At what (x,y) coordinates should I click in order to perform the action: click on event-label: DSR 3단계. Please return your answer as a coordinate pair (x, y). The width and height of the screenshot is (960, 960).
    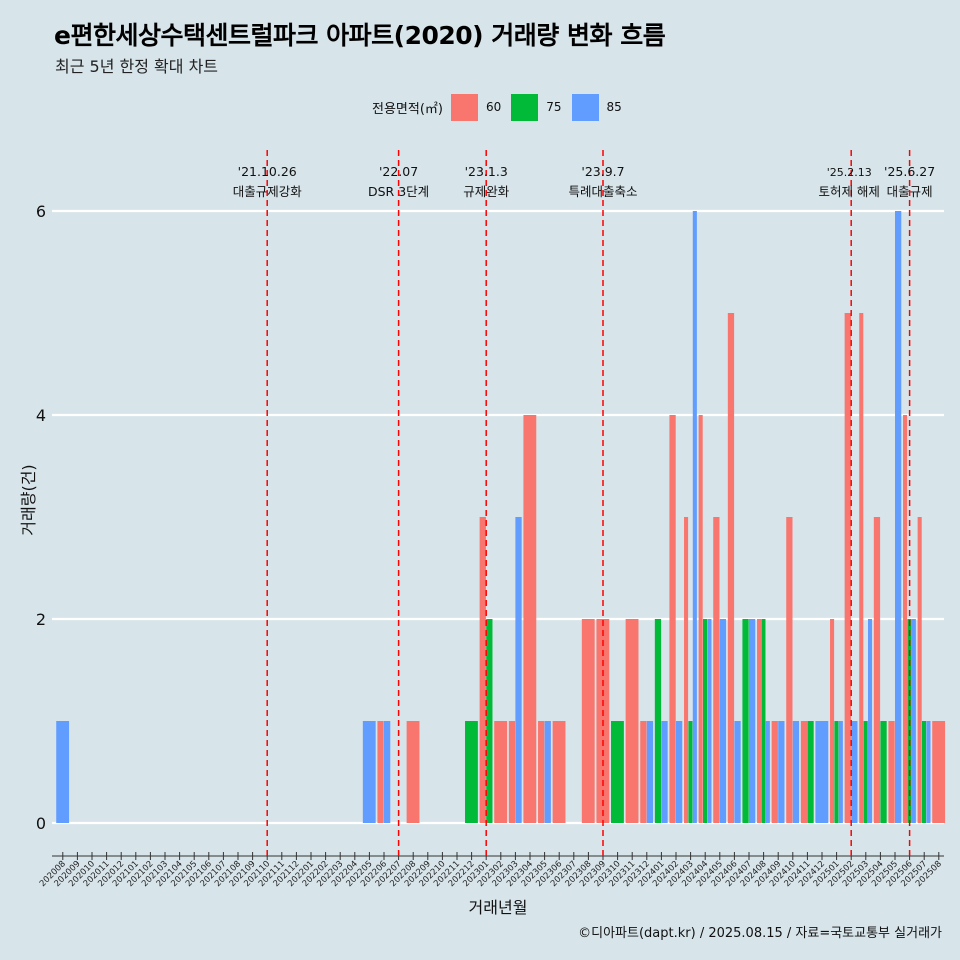
    Looking at the image, I should click on (398, 191).